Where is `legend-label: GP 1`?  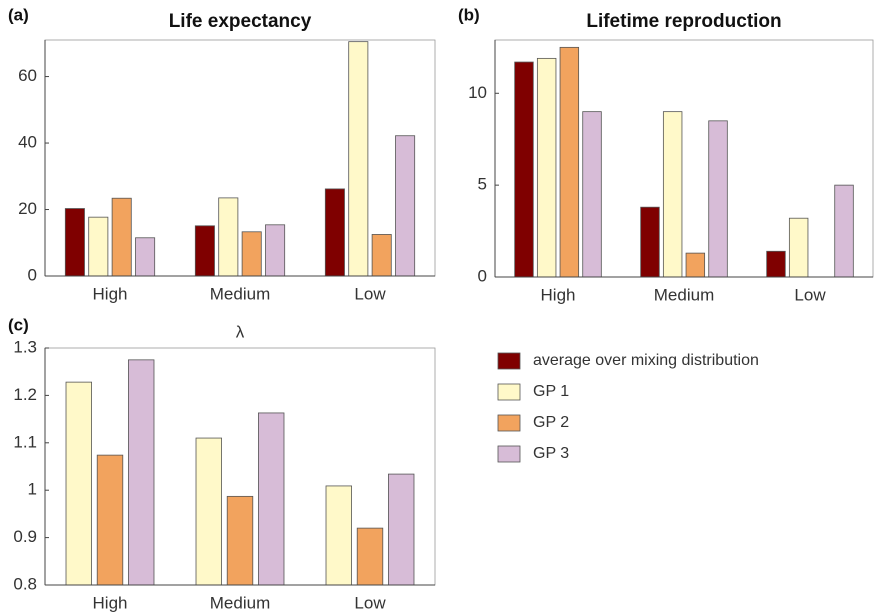
legend-label: GP 1 is located at coordinates (551, 391).